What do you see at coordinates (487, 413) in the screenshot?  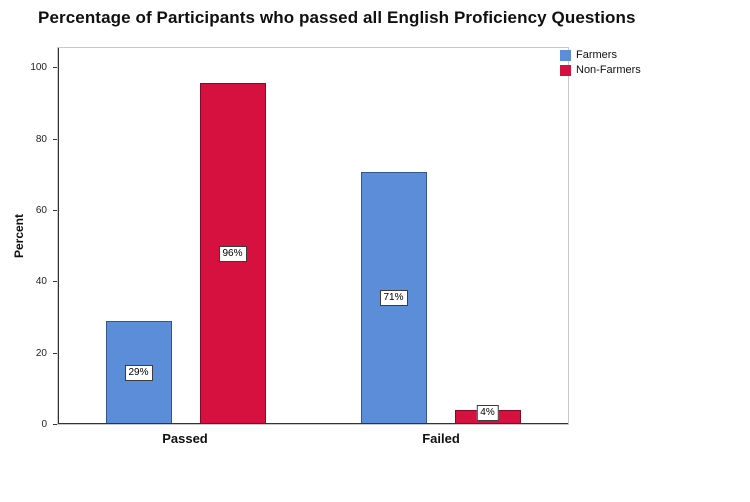 I see `bar-value-label: 4%` at bounding box center [487, 413].